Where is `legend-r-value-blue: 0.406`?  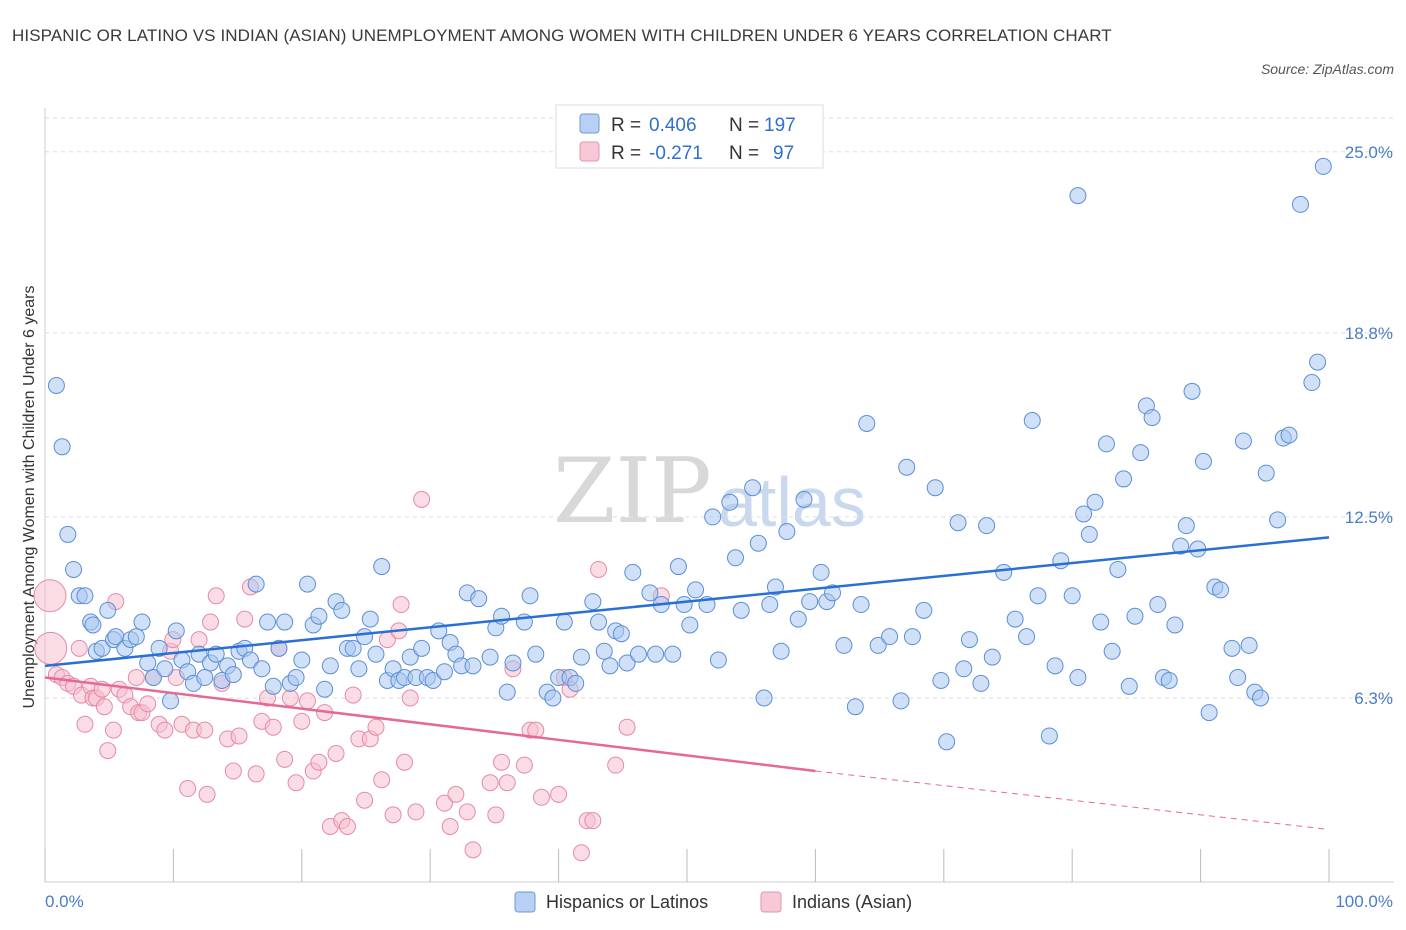 legend-r-value-blue: 0.406 is located at coordinates (673, 125).